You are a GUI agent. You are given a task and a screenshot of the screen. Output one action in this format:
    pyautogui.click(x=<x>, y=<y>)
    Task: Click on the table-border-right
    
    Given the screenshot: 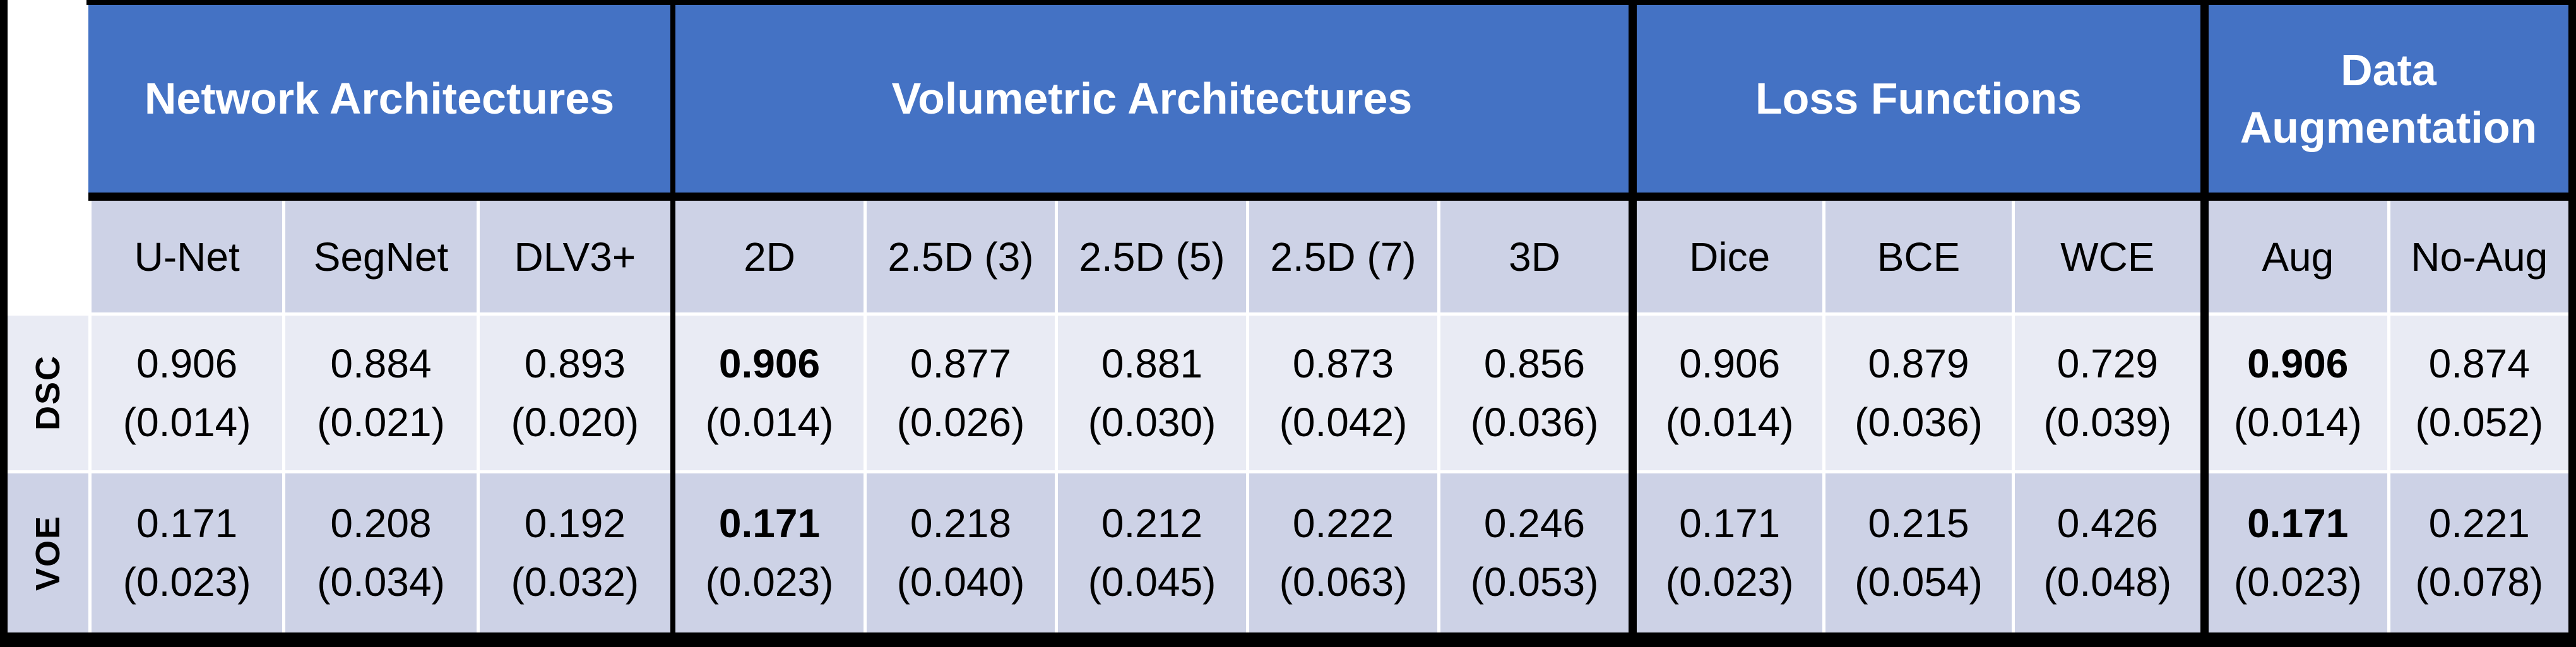 What is the action you would take?
    pyautogui.click(x=2572, y=323)
    